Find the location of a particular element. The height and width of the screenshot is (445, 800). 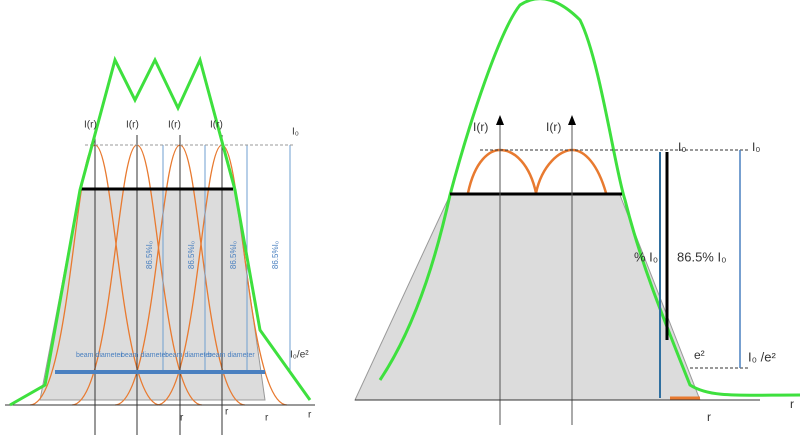

bottom-label: I₀ /e² is located at coordinates (762, 356).